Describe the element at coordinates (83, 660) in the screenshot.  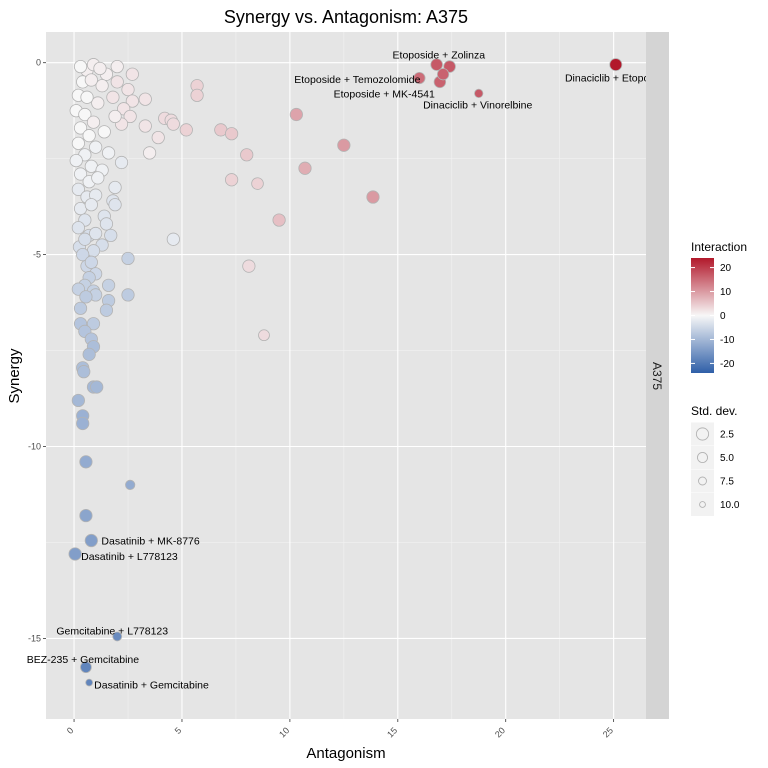
I see `annotation-label: BEZ-235 + Gemcitabine` at that location.